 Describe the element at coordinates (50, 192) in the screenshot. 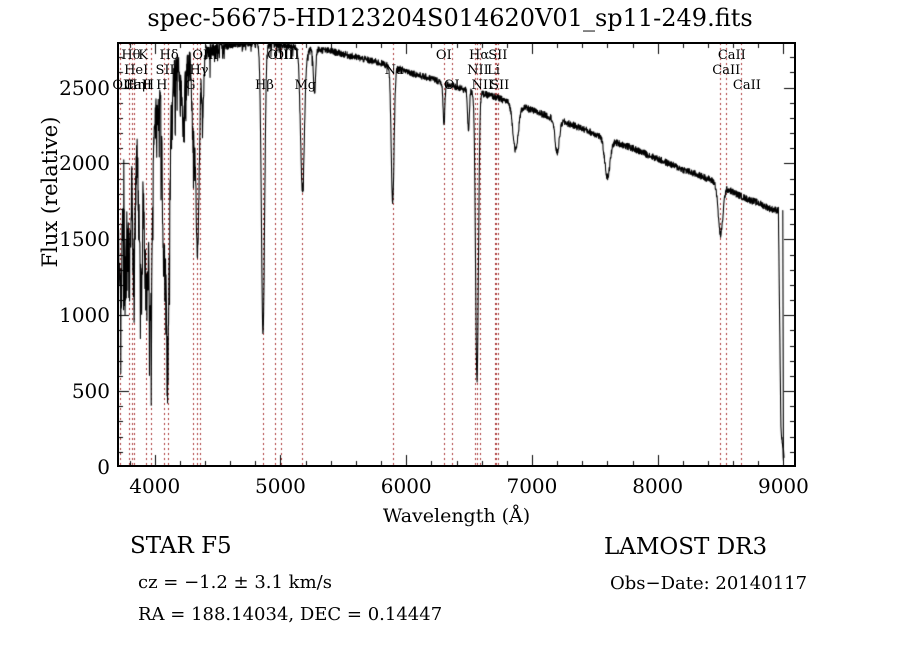

I see `y-axis-label: Flux (relative)` at that location.